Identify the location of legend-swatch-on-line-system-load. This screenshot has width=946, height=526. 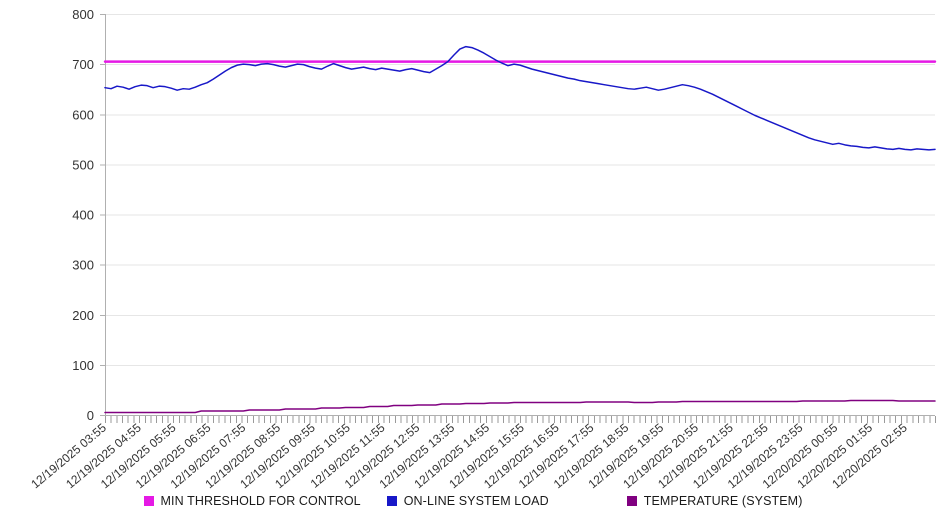
(391, 501).